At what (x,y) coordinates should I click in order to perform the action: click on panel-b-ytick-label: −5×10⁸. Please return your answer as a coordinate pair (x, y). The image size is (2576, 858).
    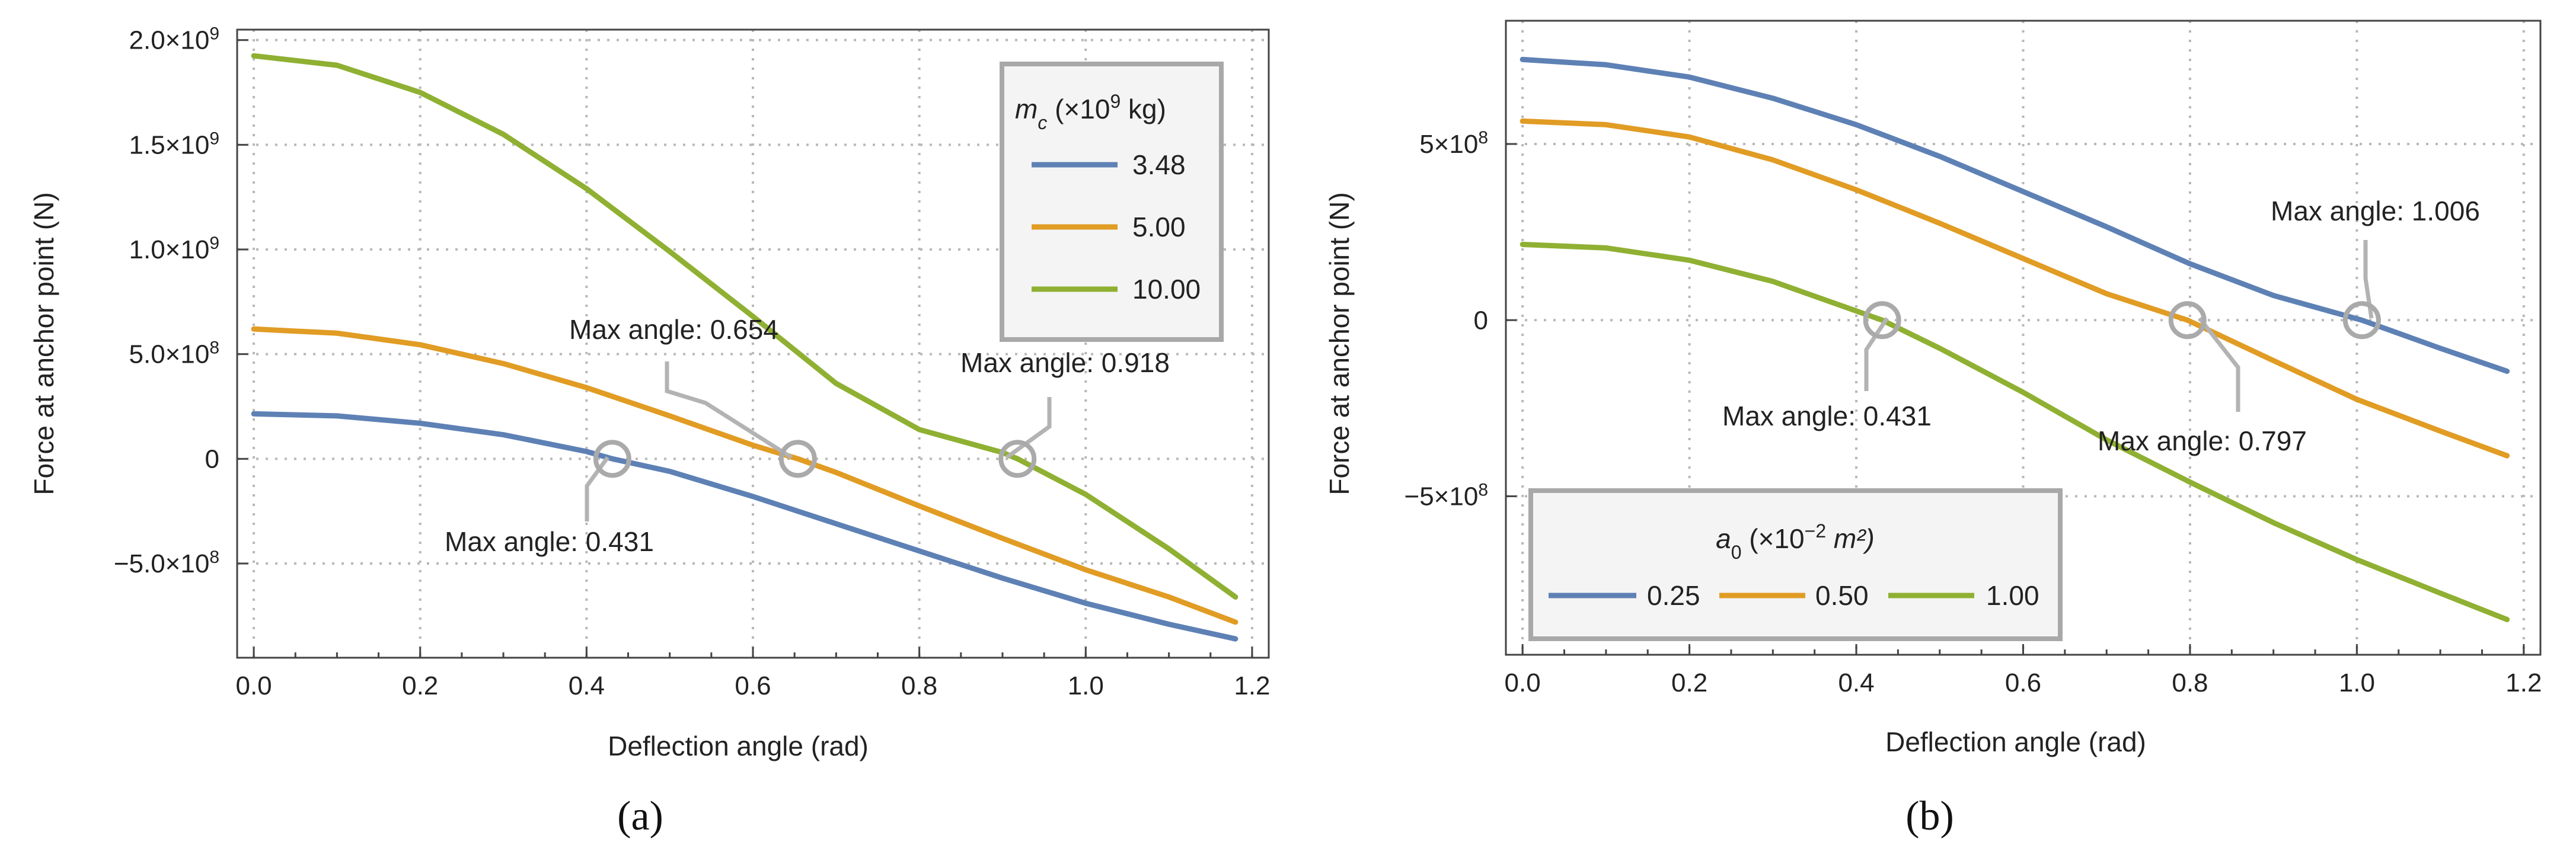
    Looking at the image, I should click on (1446, 495).